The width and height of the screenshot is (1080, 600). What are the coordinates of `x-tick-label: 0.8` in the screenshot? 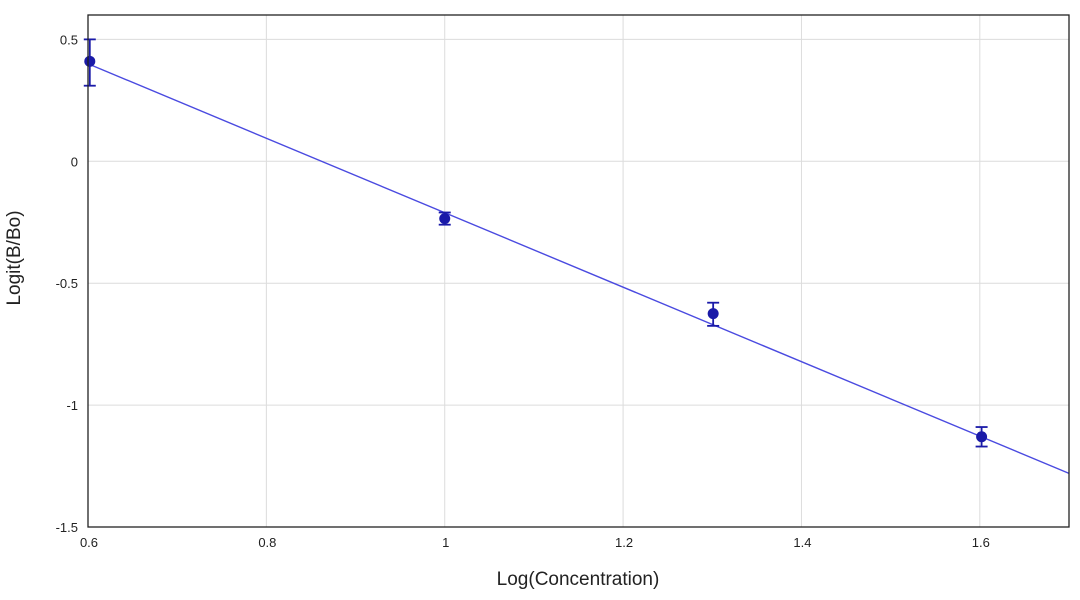 It's located at (267, 542).